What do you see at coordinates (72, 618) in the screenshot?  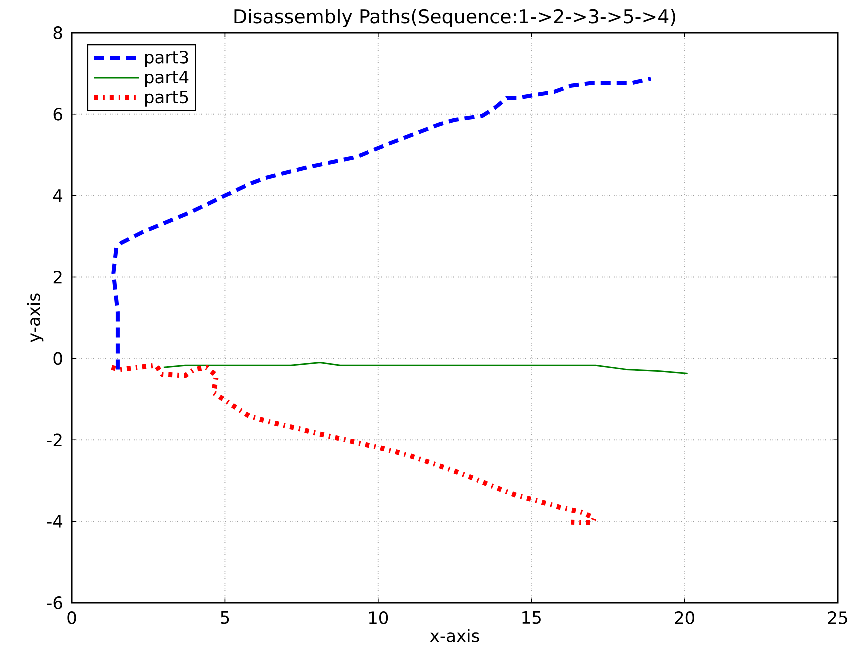 I see `x-tick-label: 0` at bounding box center [72, 618].